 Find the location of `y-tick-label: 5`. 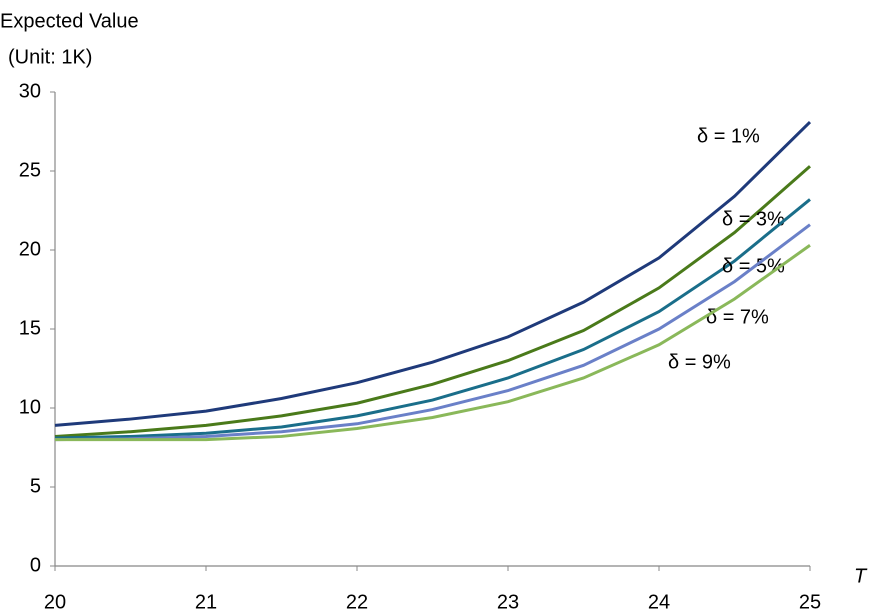

y-tick-label: 5 is located at coordinates (35, 486).